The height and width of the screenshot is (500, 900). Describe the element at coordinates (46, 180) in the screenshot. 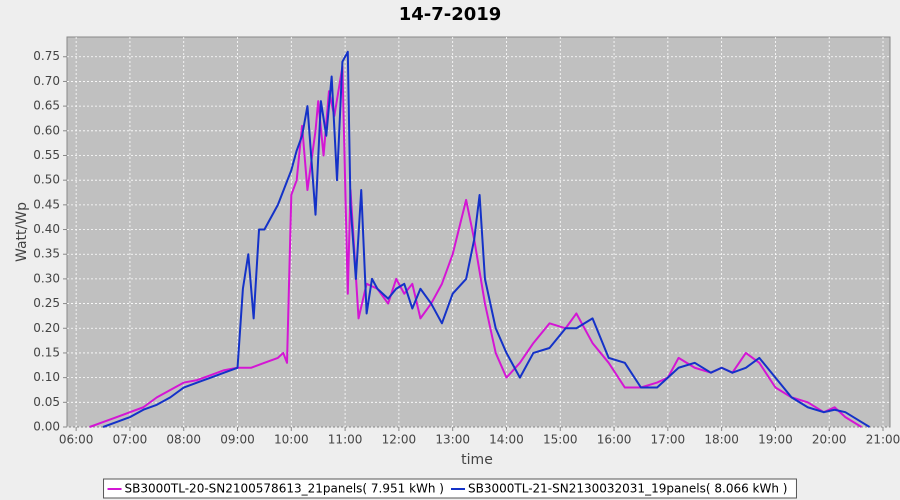

I see `y-tick-label: 0.50` at that location.